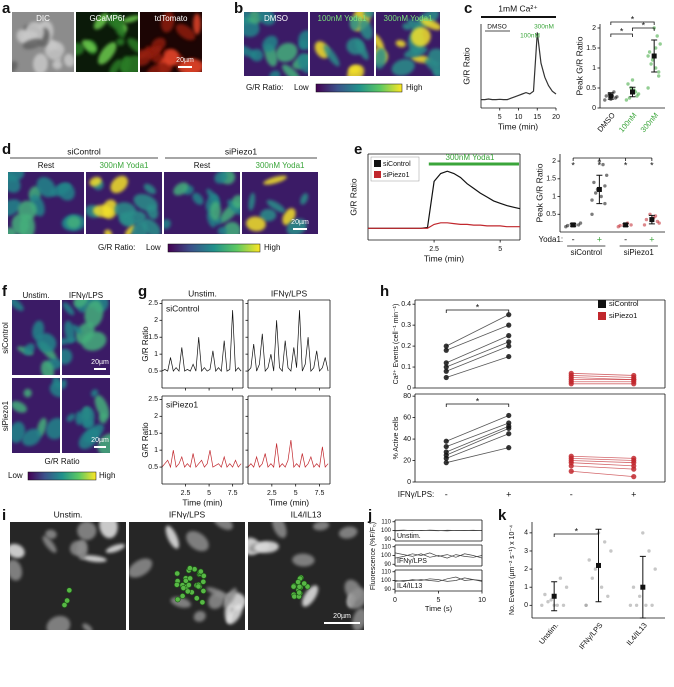 The height and width of the screenshot is (687, 674). Describe the element at coordinates (107, 475) in the screenshot. I see `label: High` at that location.